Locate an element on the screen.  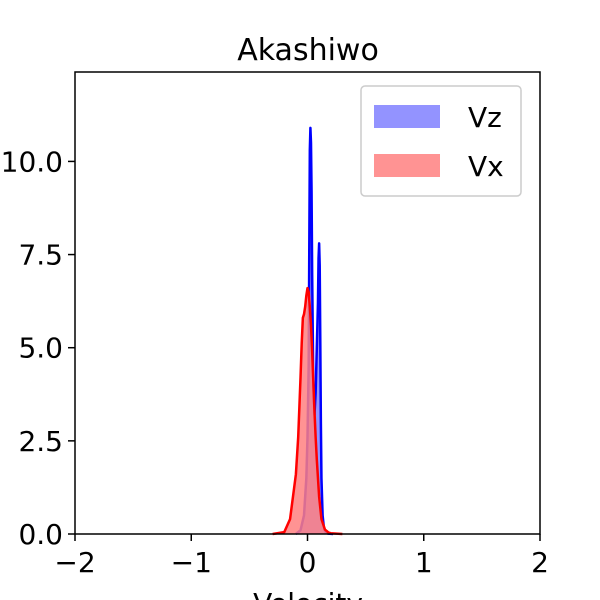
x-tick-label: 1 is located at coordinates (424, 562).